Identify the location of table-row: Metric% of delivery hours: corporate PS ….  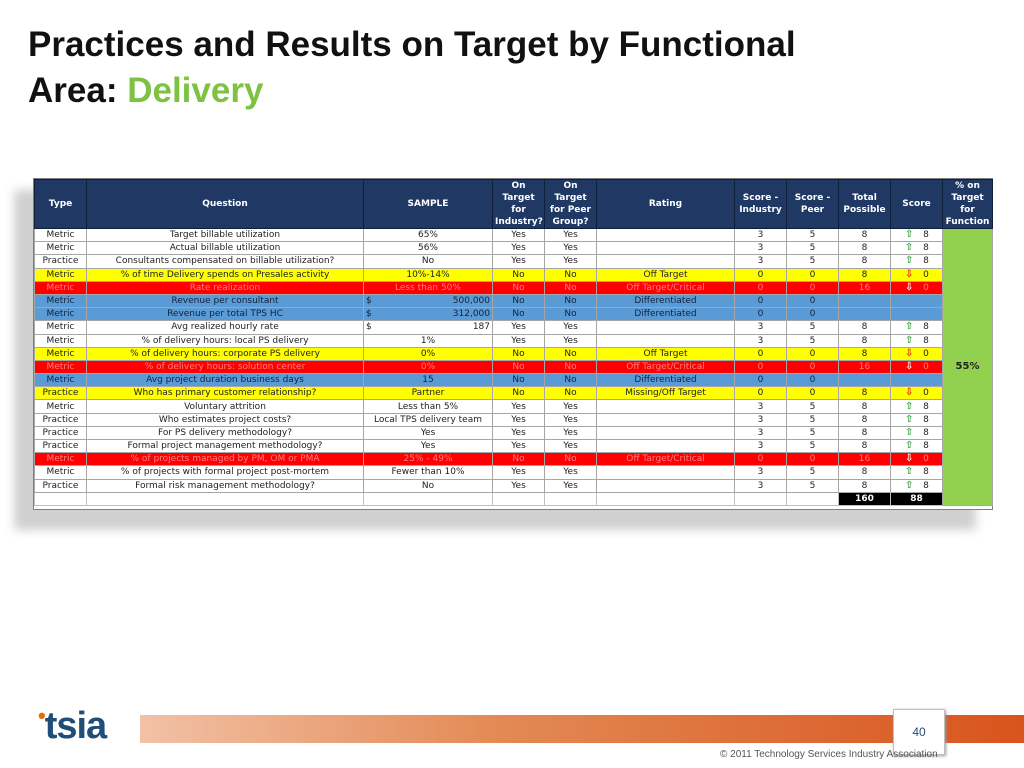
(513, 353).